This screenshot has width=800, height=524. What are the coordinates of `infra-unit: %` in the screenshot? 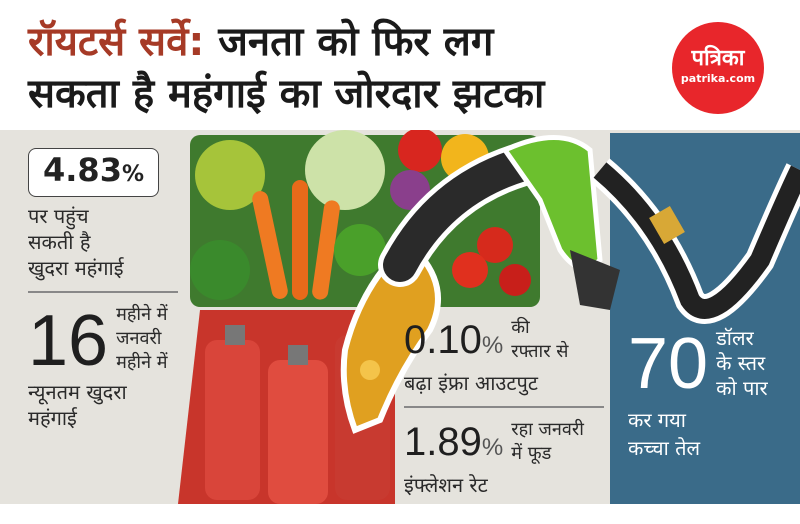 It's located at (492, 345).